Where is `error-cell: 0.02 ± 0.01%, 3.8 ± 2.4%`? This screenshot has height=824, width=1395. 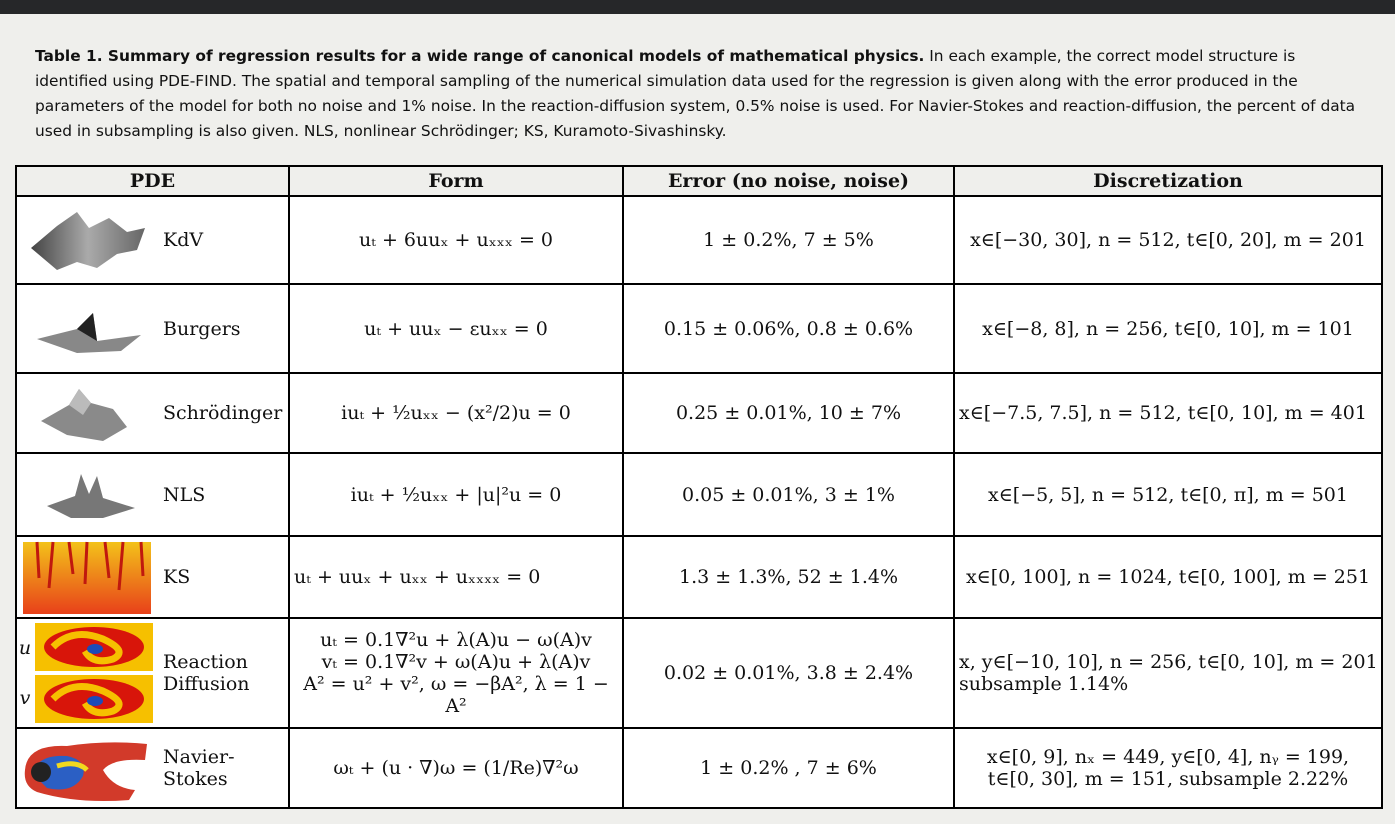 error-cell: 0.02 ± 0.01%, 3.8 ± 2.4% is located at coordinates (788, 673).